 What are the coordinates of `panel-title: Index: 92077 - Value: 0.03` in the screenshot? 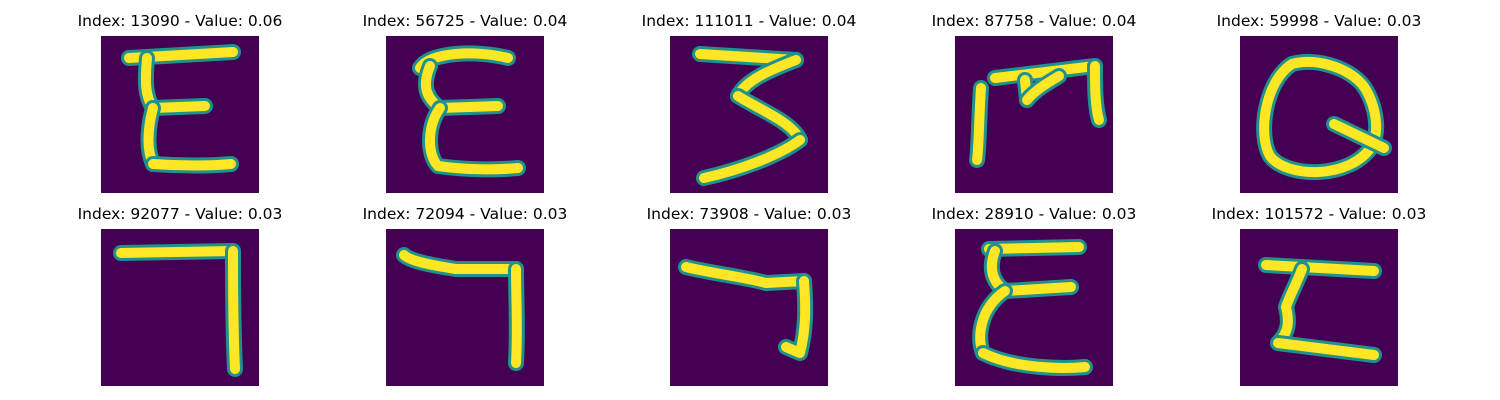 It's located at (180, 214).